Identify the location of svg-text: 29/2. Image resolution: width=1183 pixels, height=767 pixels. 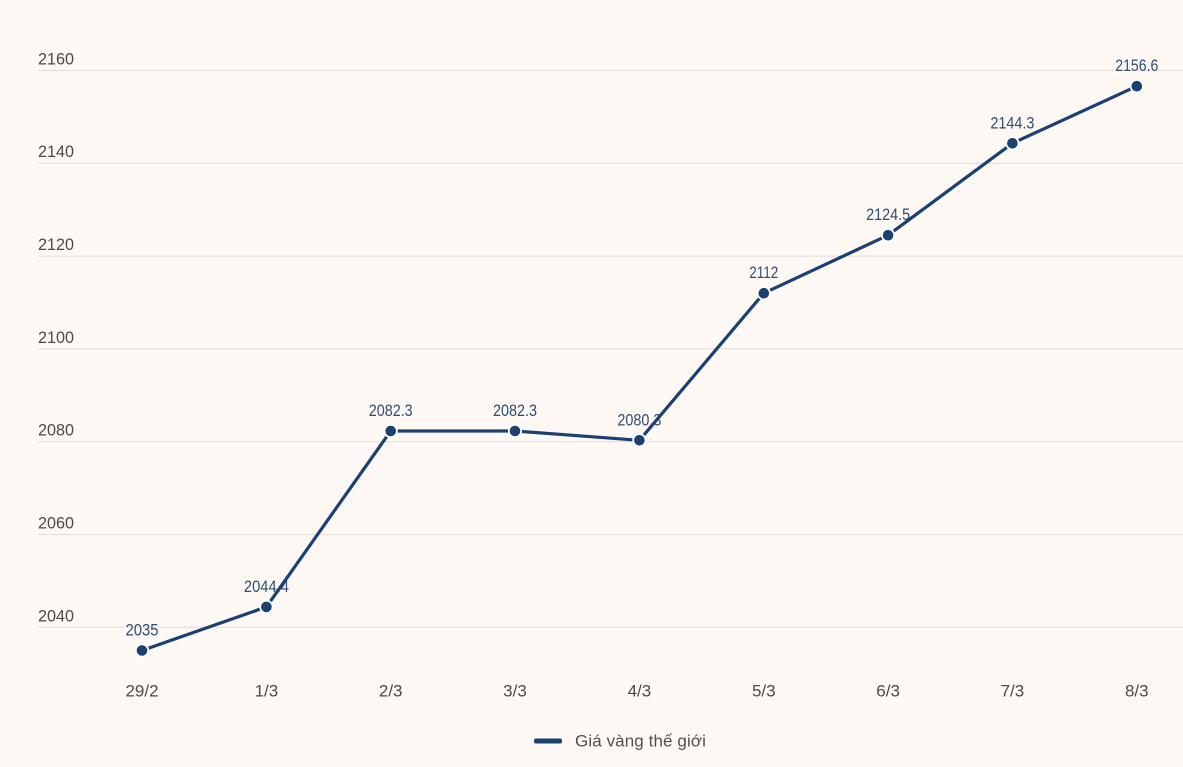
(141, 690).